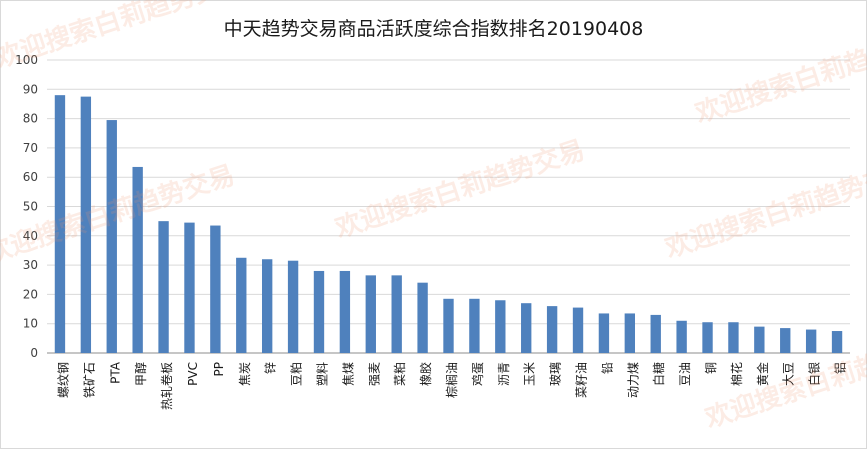  What do you see at coordinates (30, 324) in the screenshot?
I see `y-tick-label: 10` at bounding box center [30, 324].